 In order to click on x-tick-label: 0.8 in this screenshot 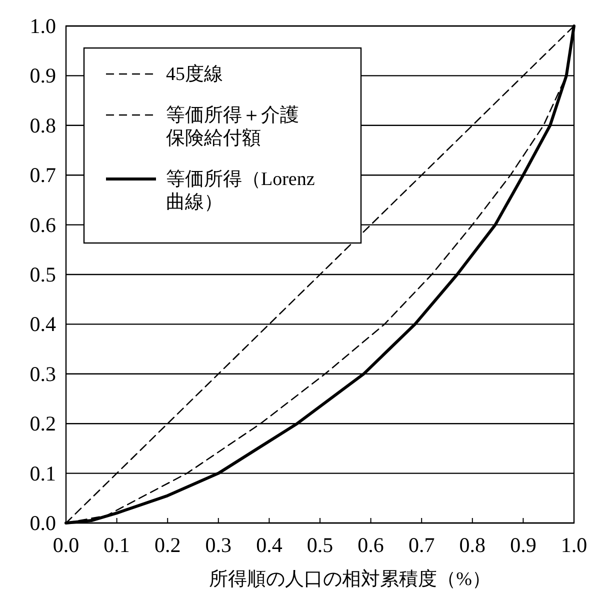, I will do `click(472, 545)`.